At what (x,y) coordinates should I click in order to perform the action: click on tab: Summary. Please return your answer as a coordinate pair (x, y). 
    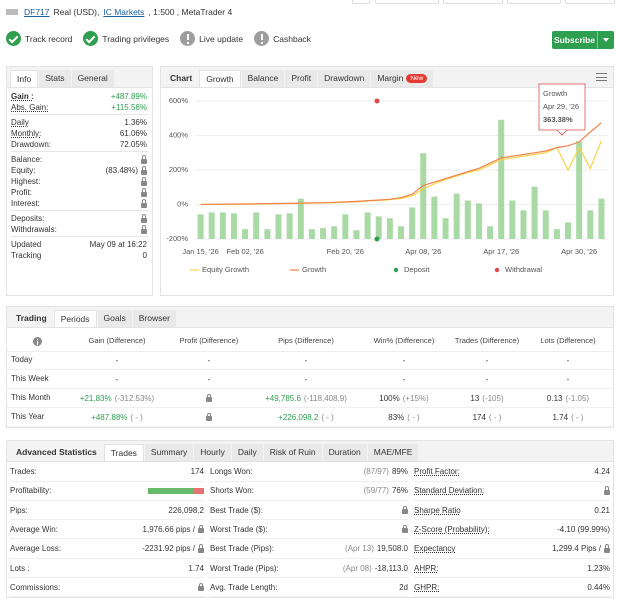
    Looking at the image, I should click on (169, 452).